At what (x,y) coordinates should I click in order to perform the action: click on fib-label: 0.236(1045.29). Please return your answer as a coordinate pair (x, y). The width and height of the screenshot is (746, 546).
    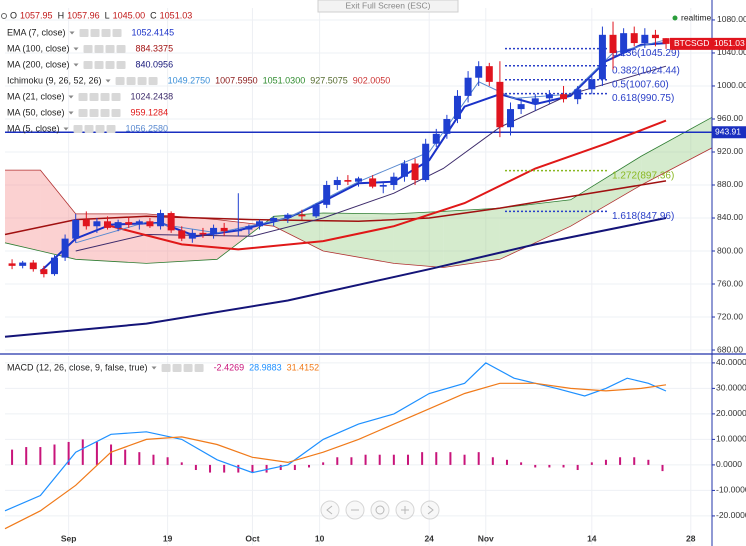
    Looking at the image, I should click on (646, 53).